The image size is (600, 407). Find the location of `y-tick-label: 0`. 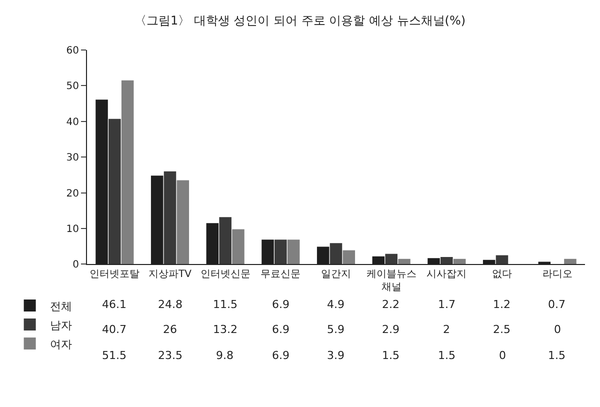

y-tick-label: 0 is located at coordinates (75, 265).